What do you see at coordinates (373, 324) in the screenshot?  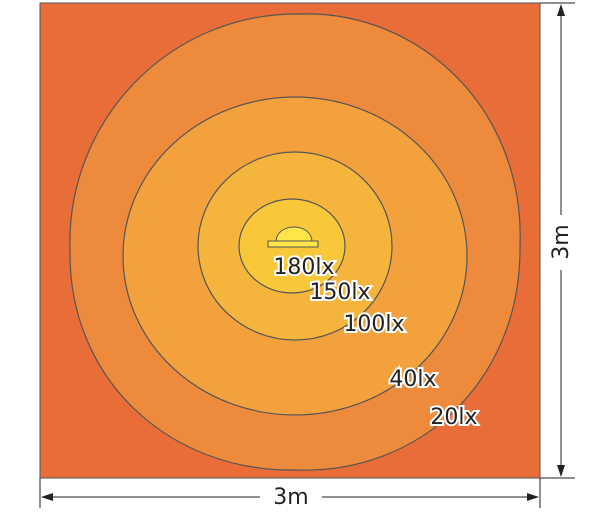 I see `contour-label: 100lx` at bounding box center [373, 324].